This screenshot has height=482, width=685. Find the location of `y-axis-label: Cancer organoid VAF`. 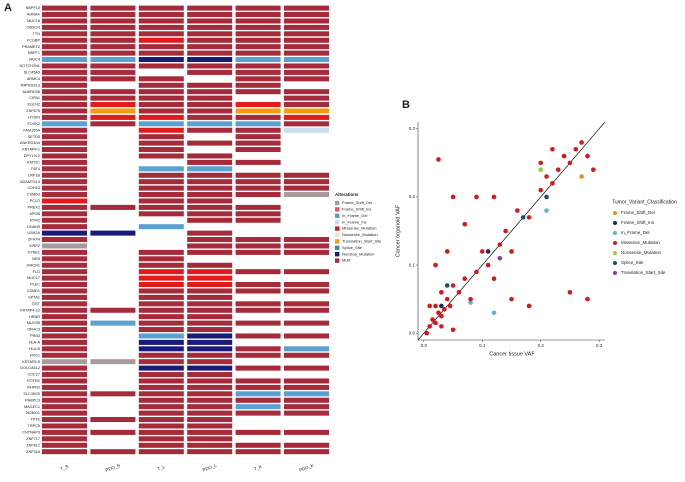

y-axis-label: Cancer organoid VAF is located at coordinates (398, 230).